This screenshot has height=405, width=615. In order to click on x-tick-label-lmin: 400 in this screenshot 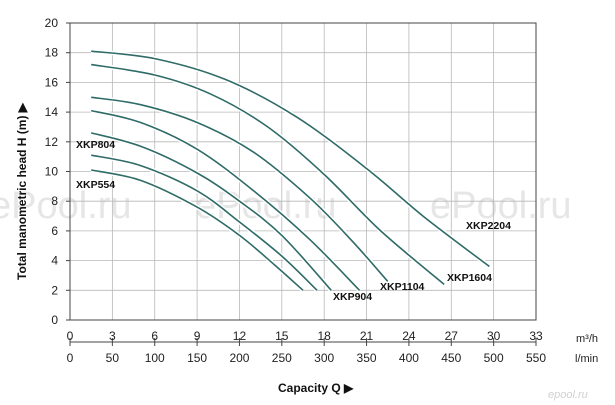, I will do `click(409, 358)`.